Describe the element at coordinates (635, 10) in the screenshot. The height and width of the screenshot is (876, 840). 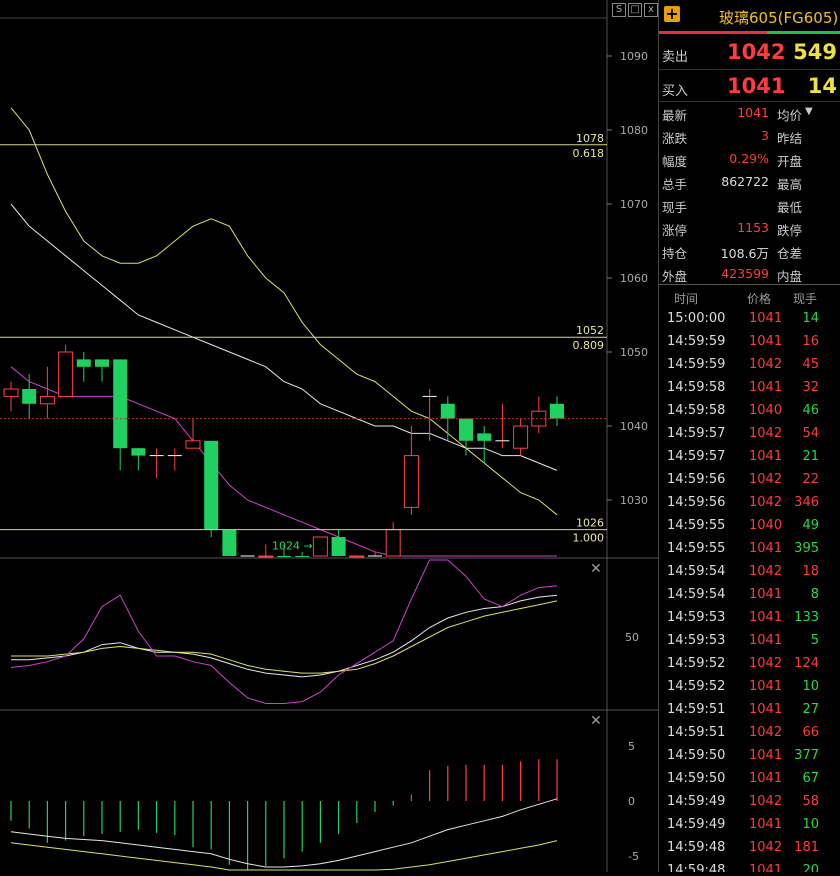
I see `expand-icon: □` at that location.